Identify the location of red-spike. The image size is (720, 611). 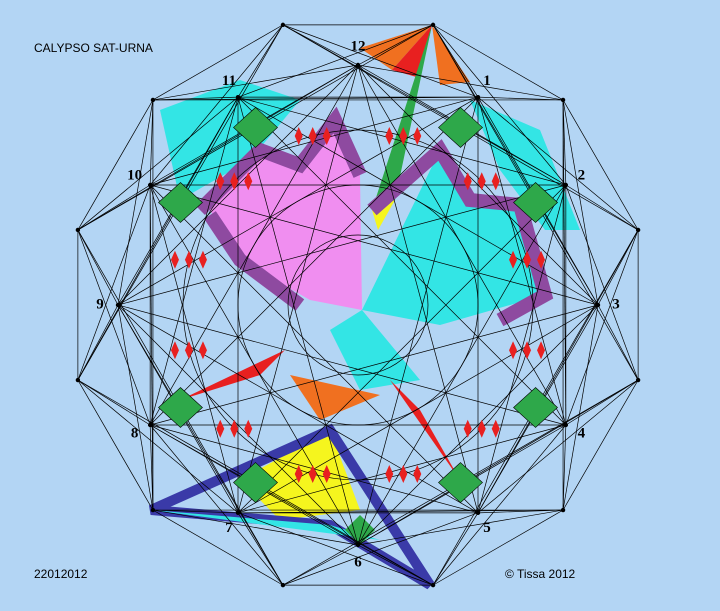
(425, 430).